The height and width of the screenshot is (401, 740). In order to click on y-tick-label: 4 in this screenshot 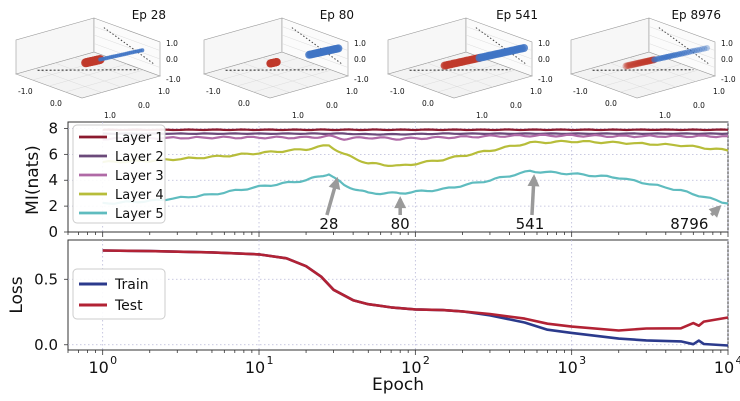, I will do `click(53, 180)`.